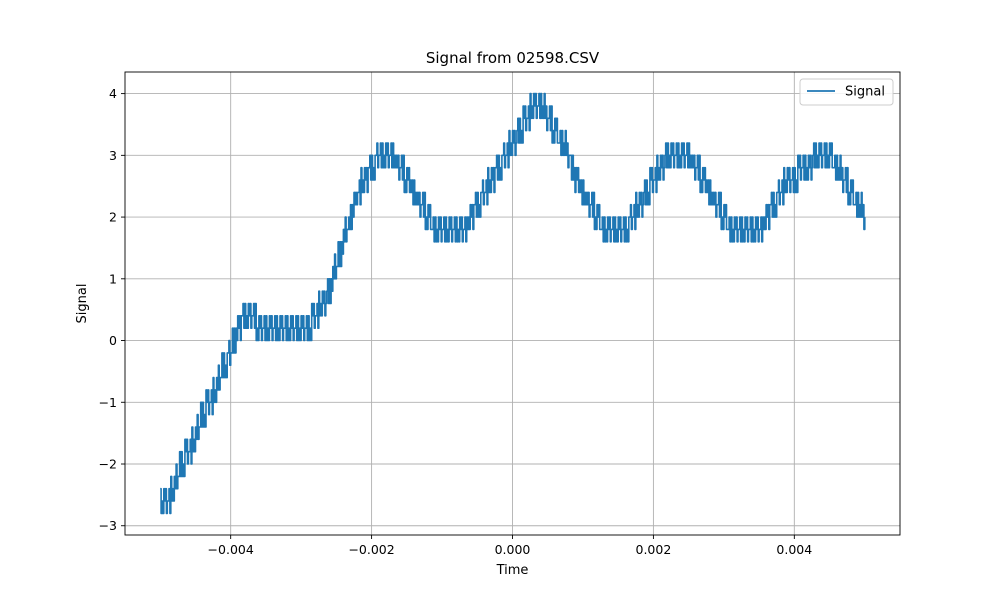 Image resolution: width=1000 pixels, height=600 pixels. Describe the element at coordinates (513, 58) in the screenshot. I see `chart-title: Signal from 02598.CSV` at that location.